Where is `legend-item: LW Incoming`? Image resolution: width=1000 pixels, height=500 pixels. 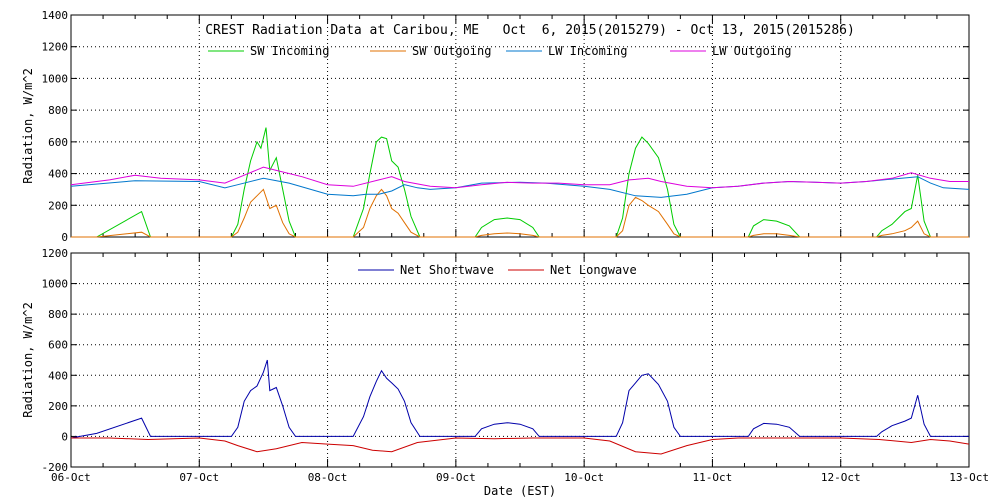 legend-item: LW Incoming is located at coordinates (566, 51).